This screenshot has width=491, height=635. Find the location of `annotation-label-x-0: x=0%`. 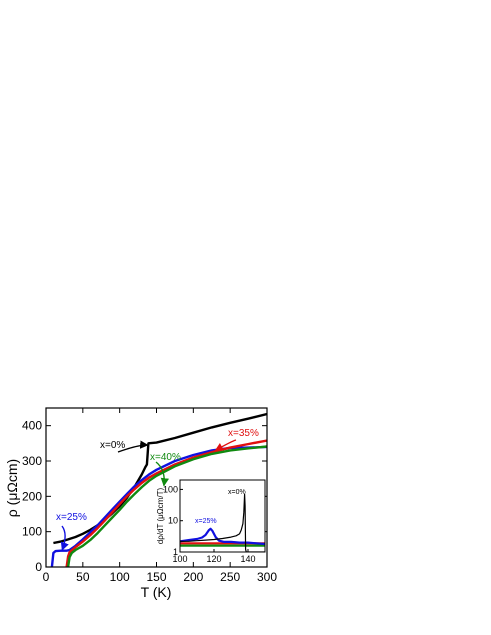

annotation-label-x-0: x=0% is located at coordinates (112, 445).